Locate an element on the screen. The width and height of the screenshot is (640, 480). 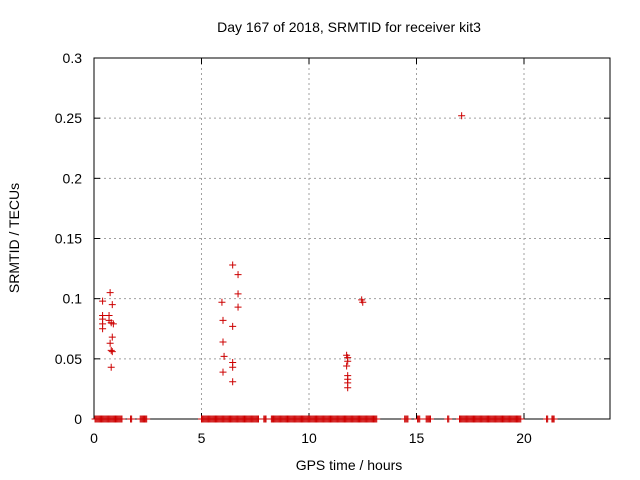
x-tick-label: 5 is located at coordinates (202, 438).